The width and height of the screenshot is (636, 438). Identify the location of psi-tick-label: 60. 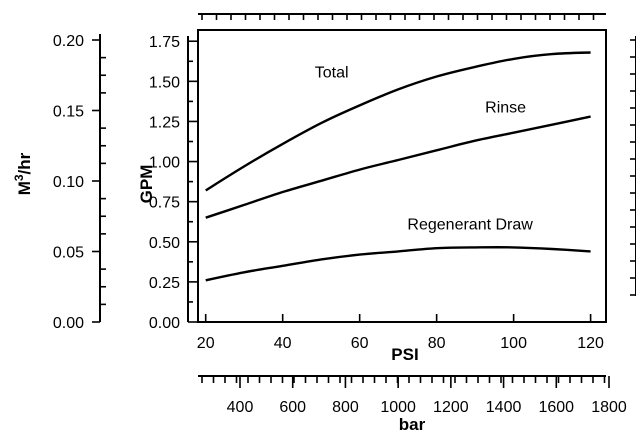
(360, 343).